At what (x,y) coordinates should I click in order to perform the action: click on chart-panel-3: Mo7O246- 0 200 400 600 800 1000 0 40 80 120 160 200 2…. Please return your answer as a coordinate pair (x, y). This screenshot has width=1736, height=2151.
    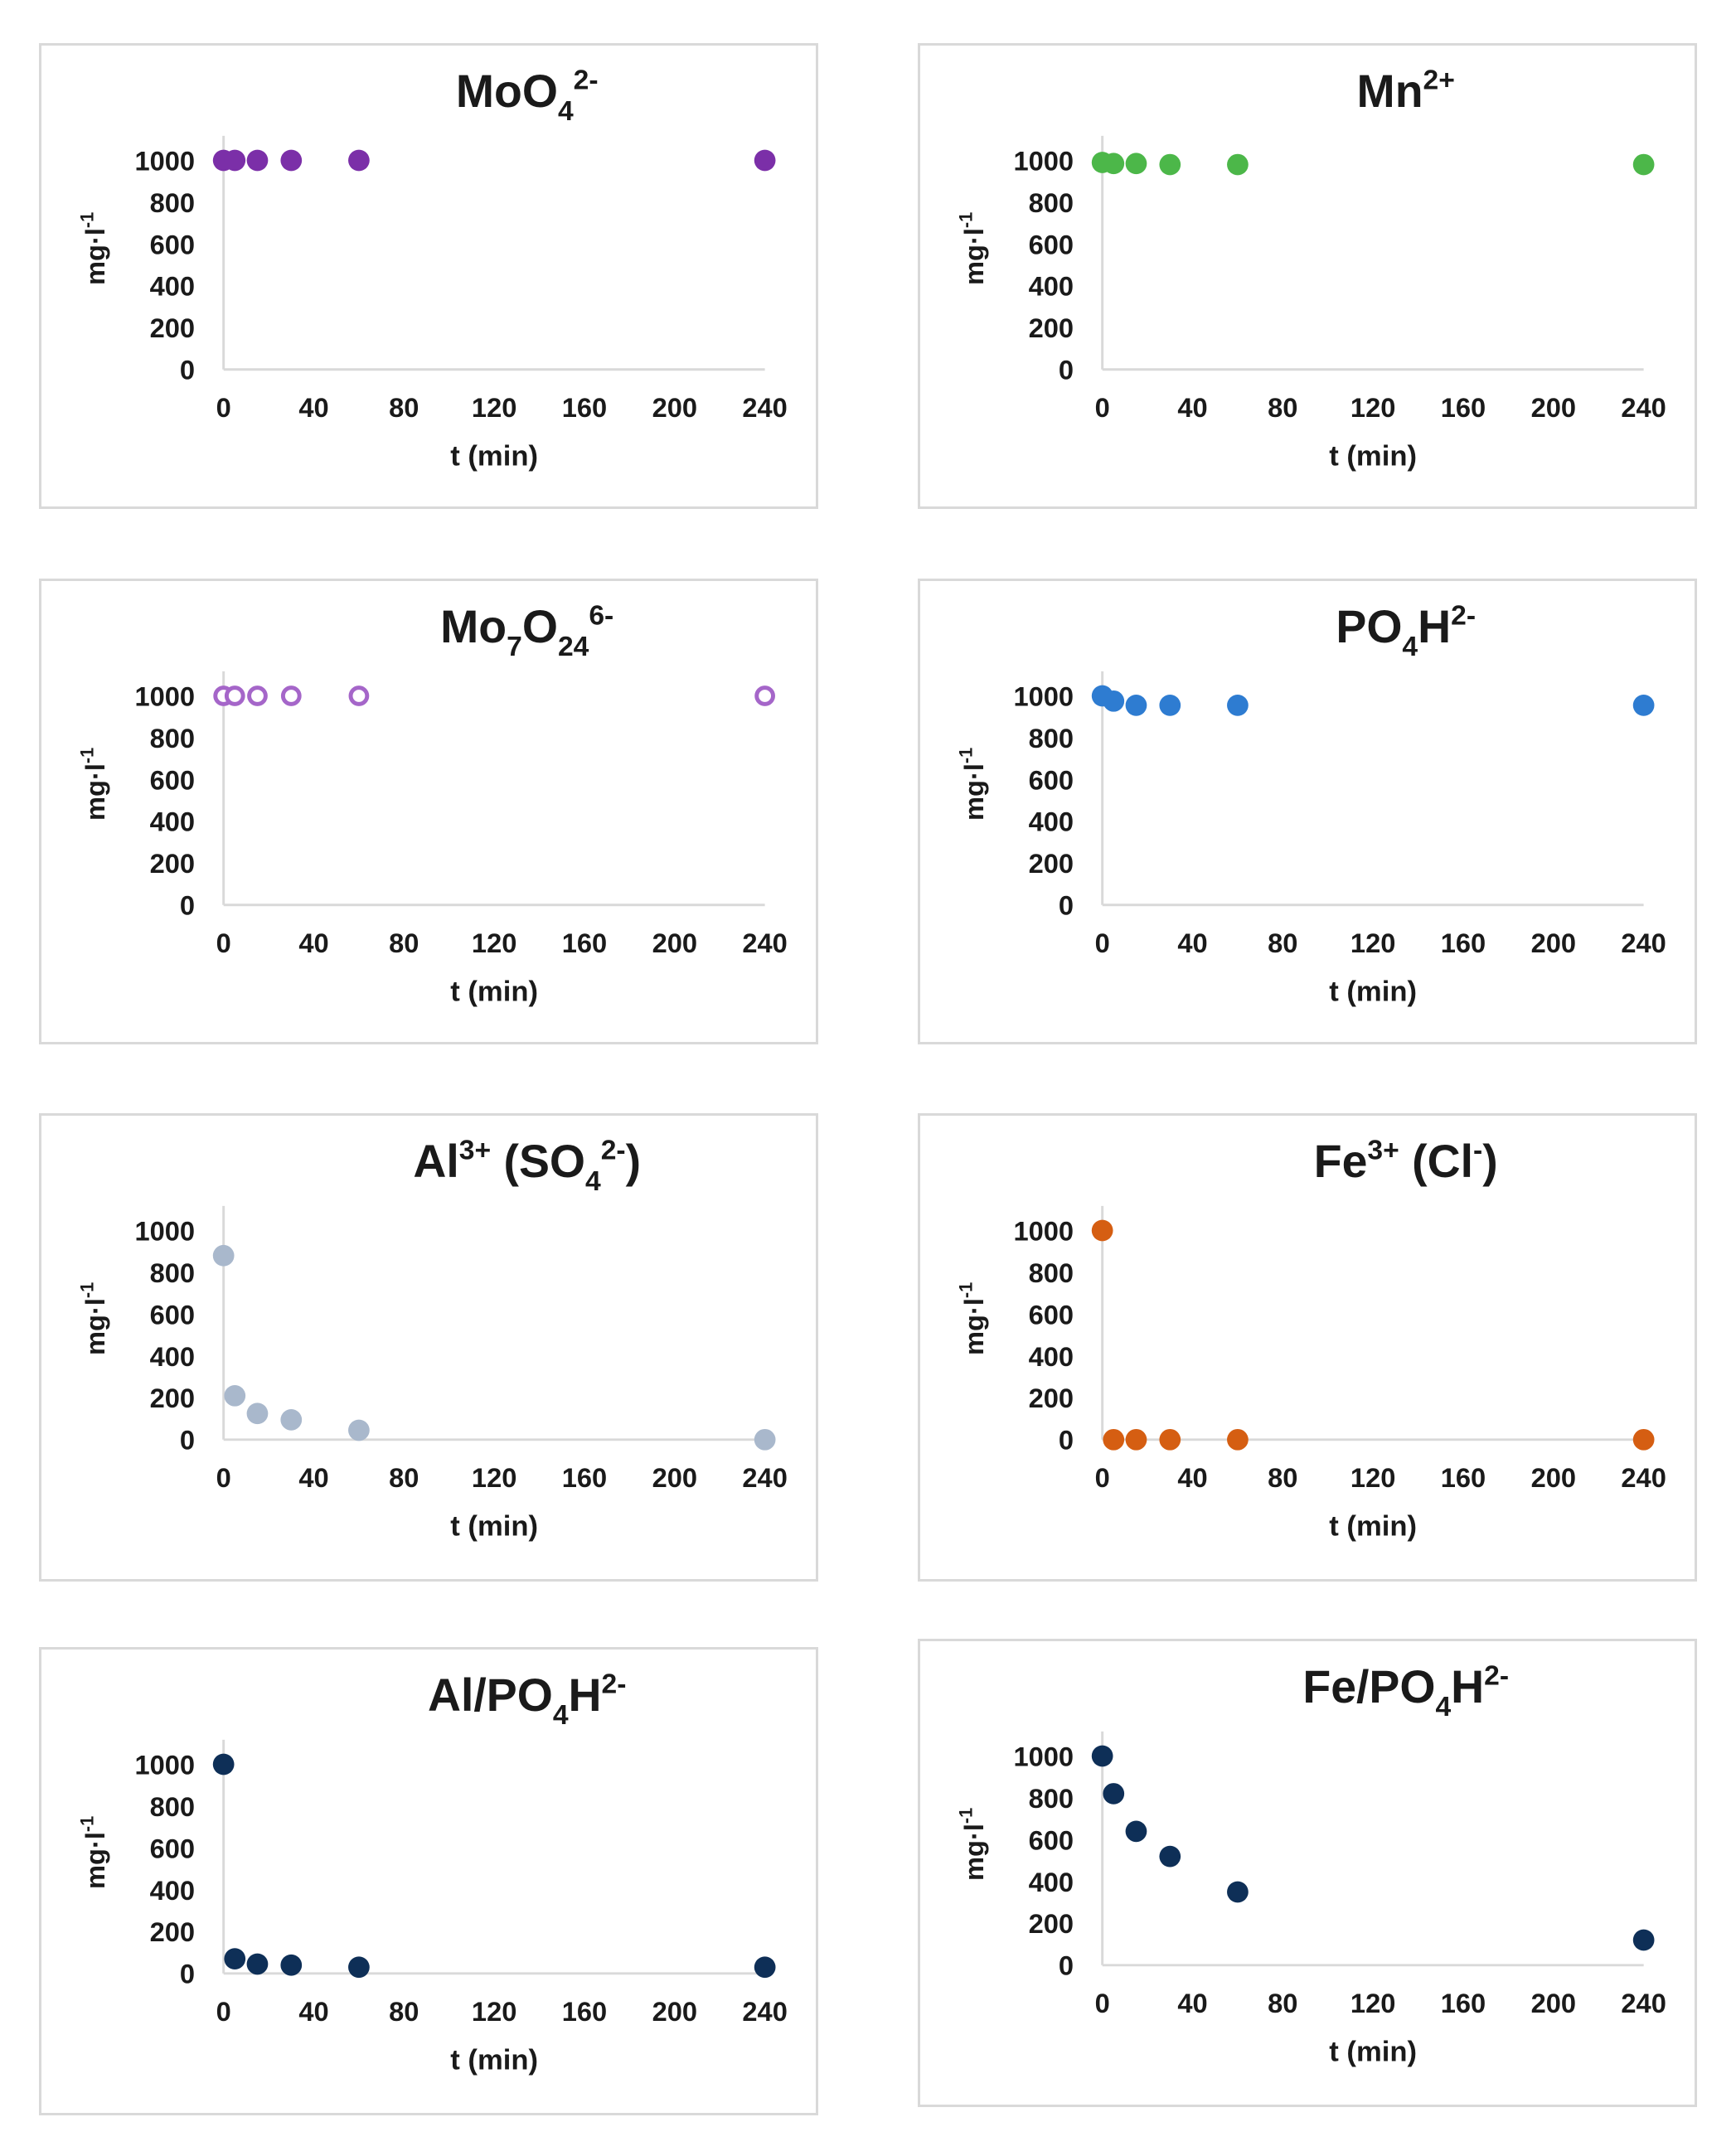
    Looking at the image, I should click on (428, 812).